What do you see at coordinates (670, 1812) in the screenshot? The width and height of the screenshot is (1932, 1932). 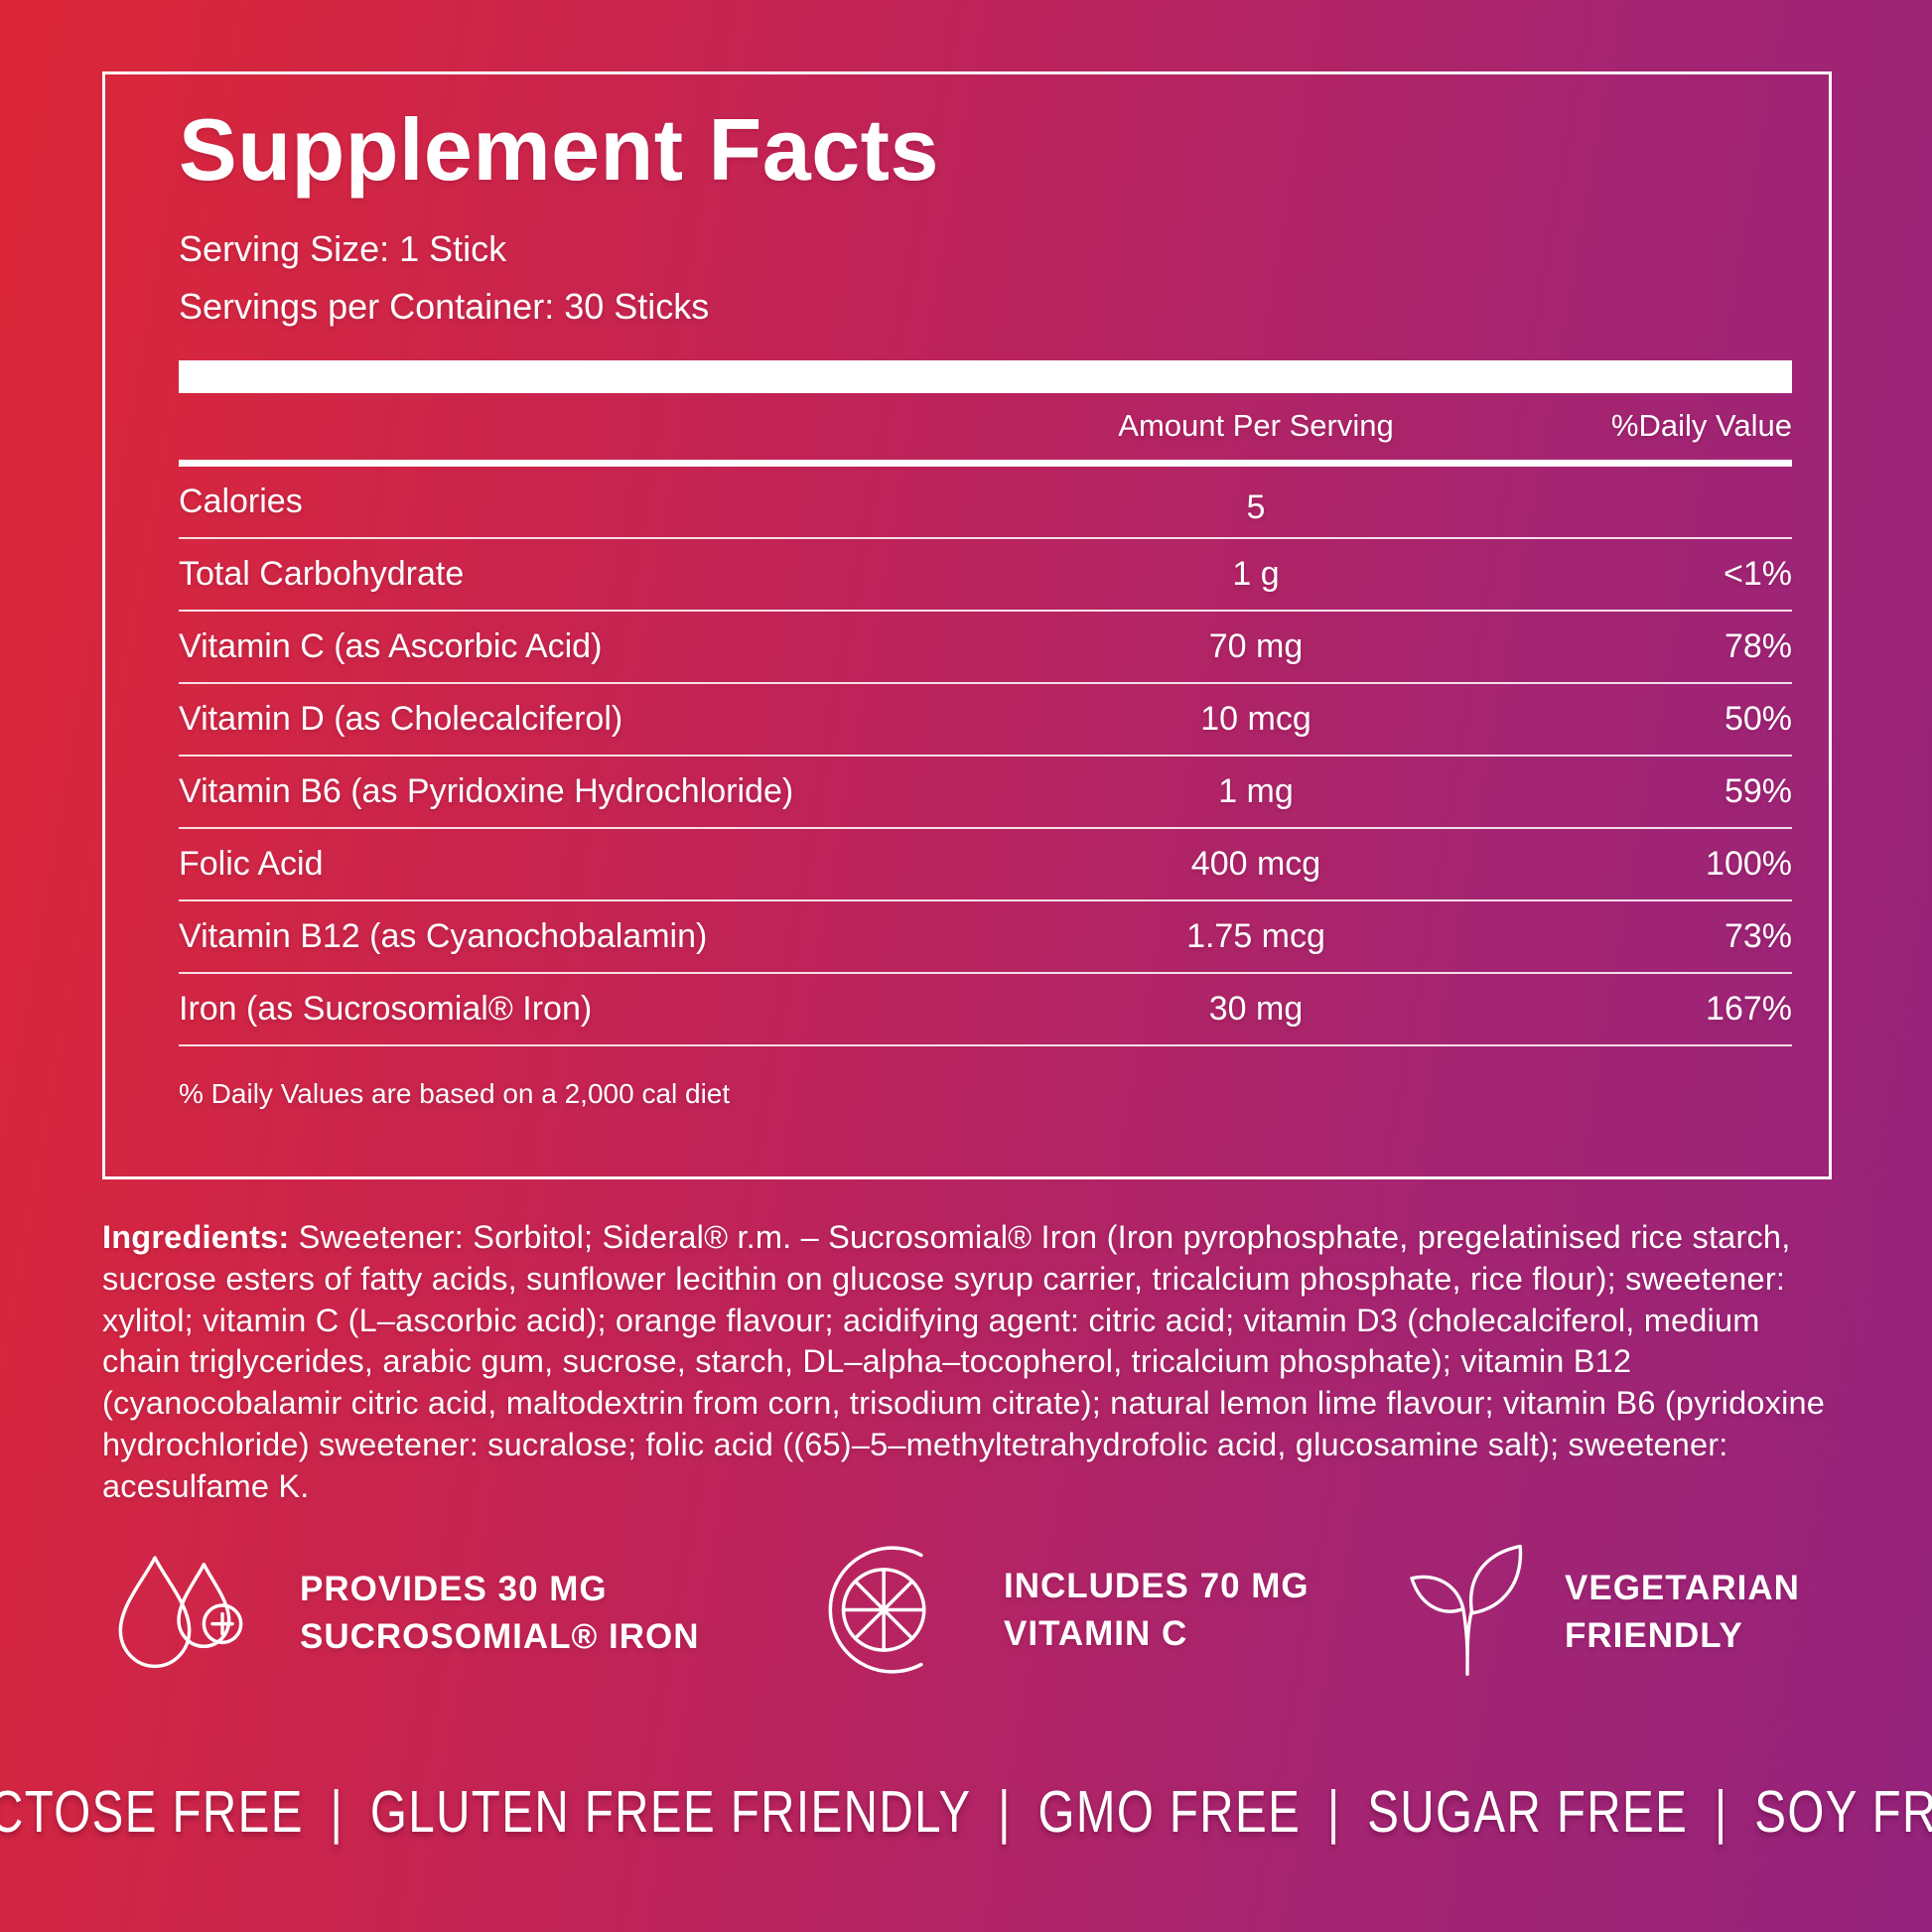 I see `claim-gluten-free-friendly: GLUTEN FREE FRIENDLY` at bounding box center [670, 1812].